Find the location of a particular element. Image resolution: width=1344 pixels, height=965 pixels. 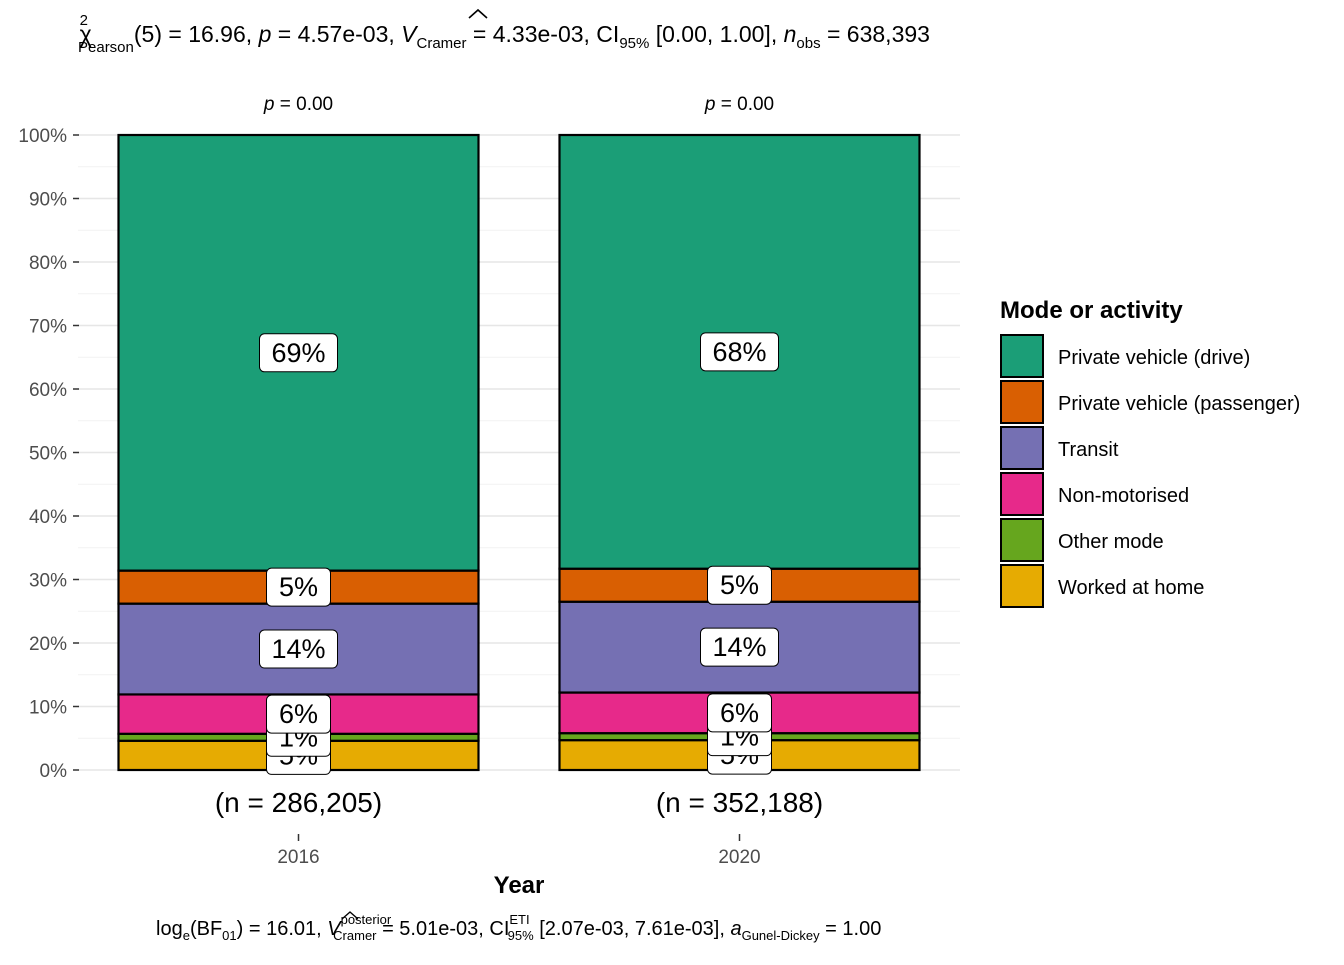

legend-item-label: Worked at home is located at coordinates (1131, 588).